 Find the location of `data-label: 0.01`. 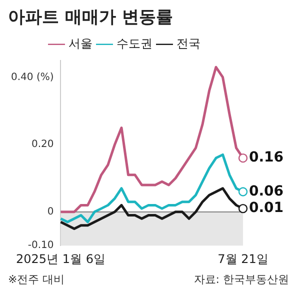

data-label: 0.01 is located at coordinates (266, 208).